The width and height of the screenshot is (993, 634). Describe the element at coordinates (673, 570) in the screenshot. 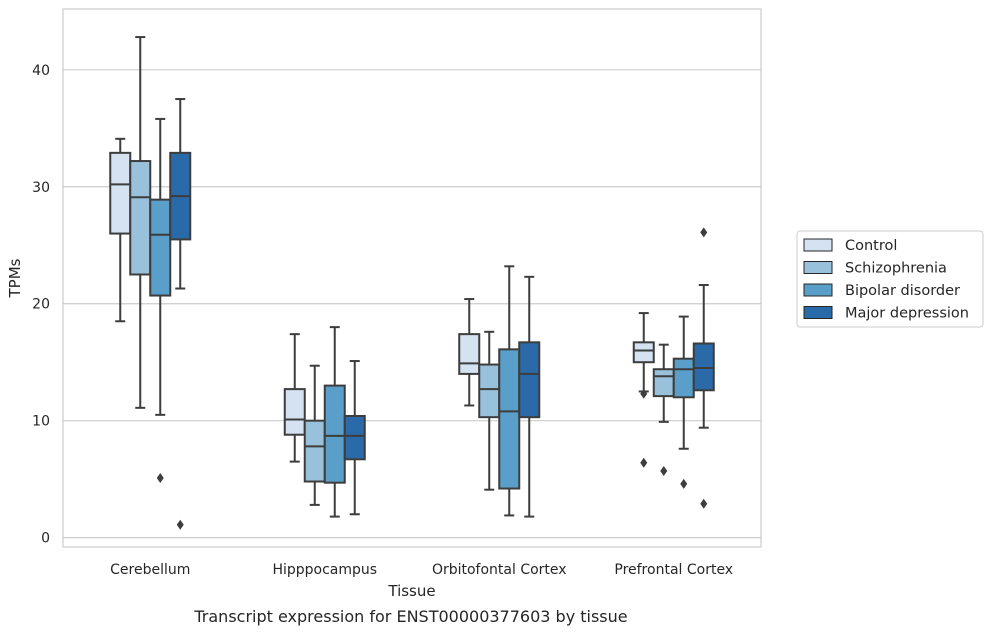

I see `x-tick-label: Prefrontal Cortex` at that location.